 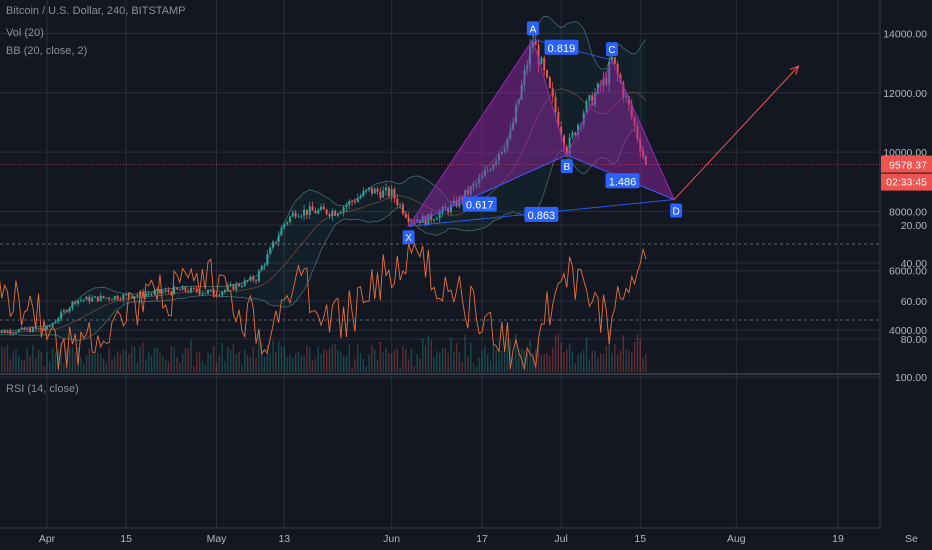 I want to click on rsi-indicator-label: RSI (14, close), so click(x=42, y=389).